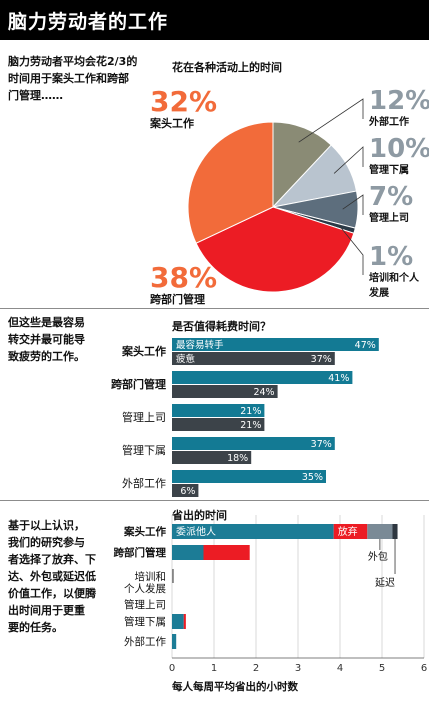 This screenshot has height=708, width=429. Describe the element at coordinates (382, 668) in the screenshot. I see `x-tick-label: 5` at that location.